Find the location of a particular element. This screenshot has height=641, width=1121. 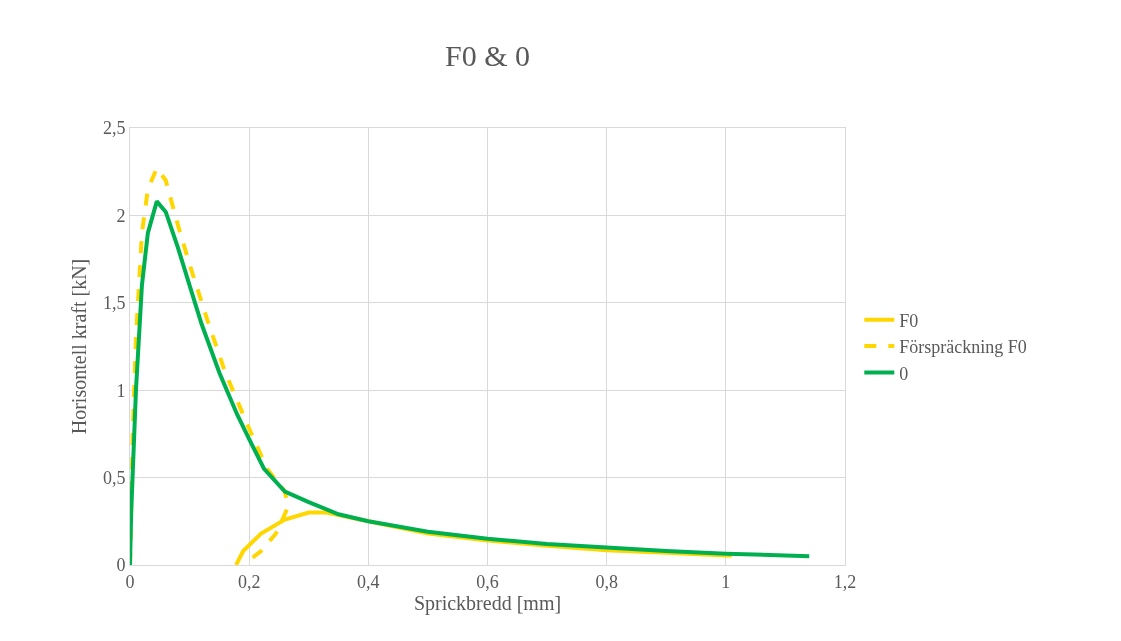

legend-label: F0 is located at coordinates (909, 320).